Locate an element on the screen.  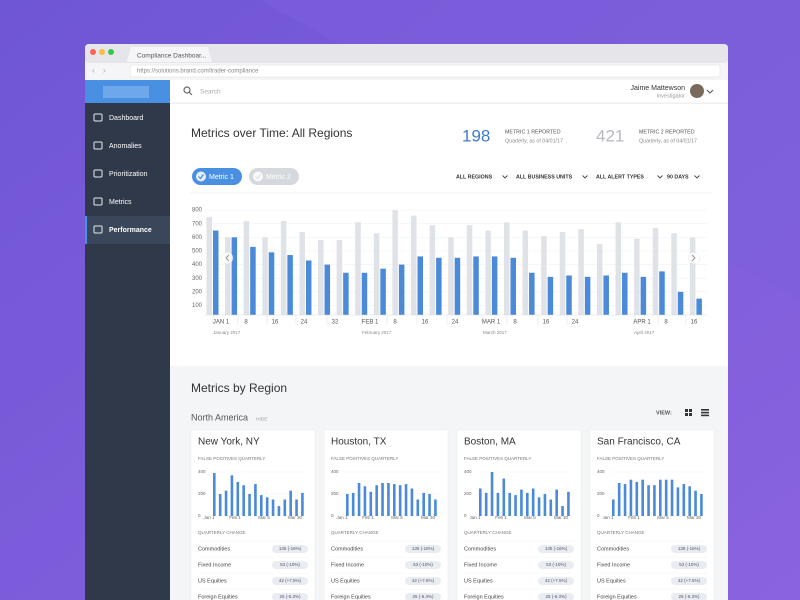
forward-button: › is located at coordinates (104, 70).